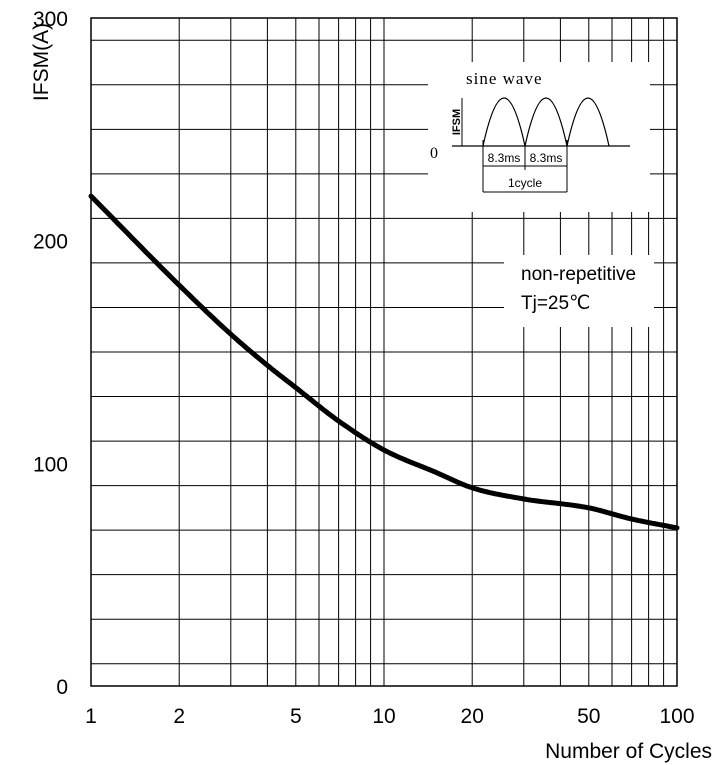 Image resolution: width=720 pixels, height=765 pixels. Describe the element at coordinates (91, 716) in the screenshot. I see `x-tick-label: 1` at that location.